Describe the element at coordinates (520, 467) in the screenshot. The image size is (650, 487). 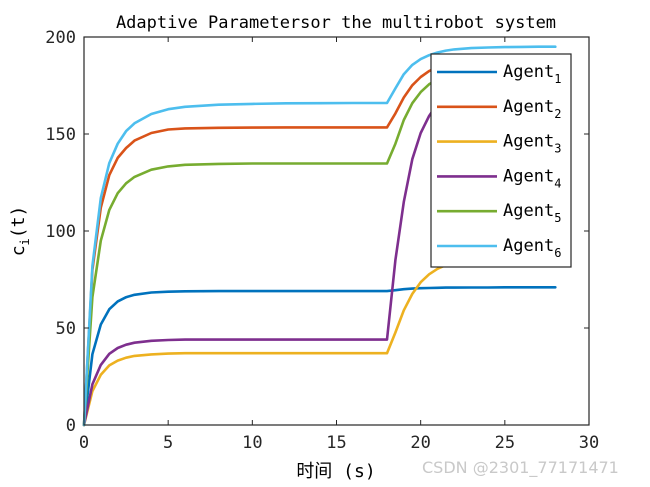
I see `watermark: CSDN @2301_77171471` at that location.